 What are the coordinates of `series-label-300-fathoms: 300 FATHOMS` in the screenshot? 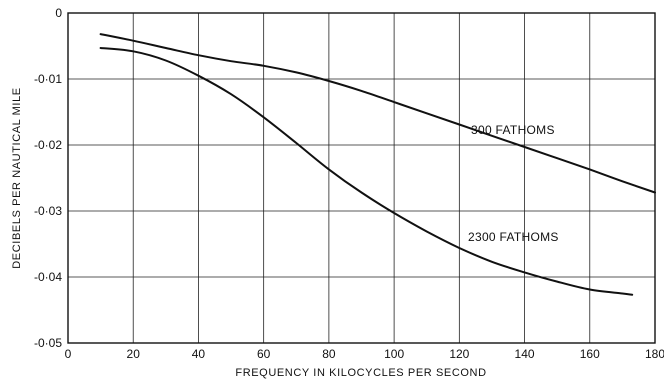 It's located at (513, 130).